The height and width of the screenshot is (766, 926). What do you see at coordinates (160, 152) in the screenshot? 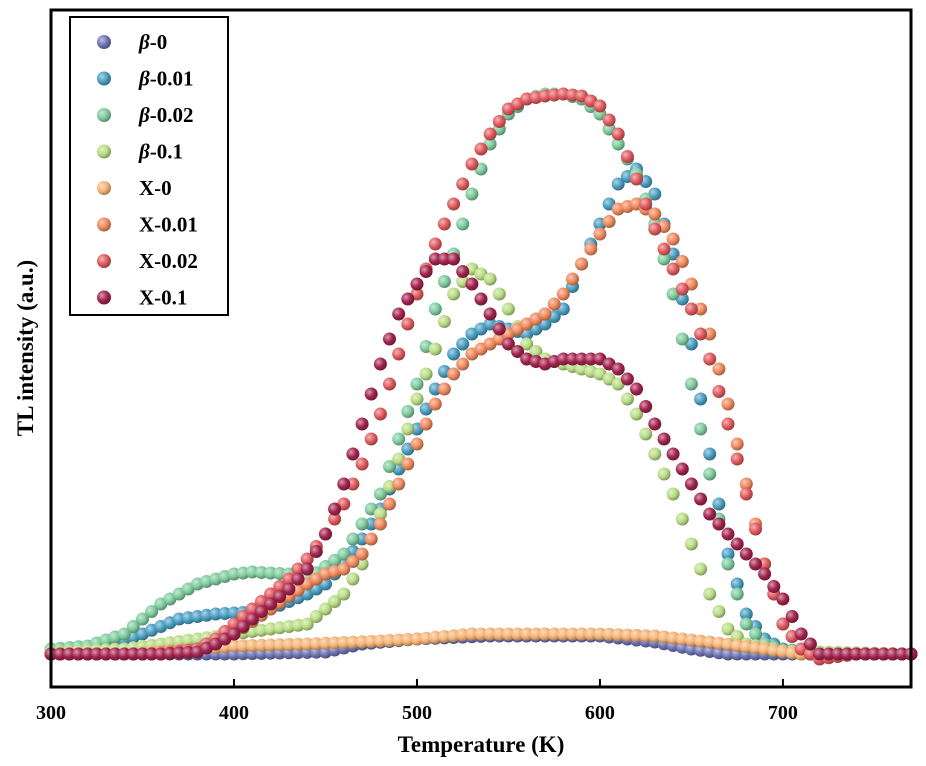
I see `legend-label: β-0.1` at bounding box center [160, 152].